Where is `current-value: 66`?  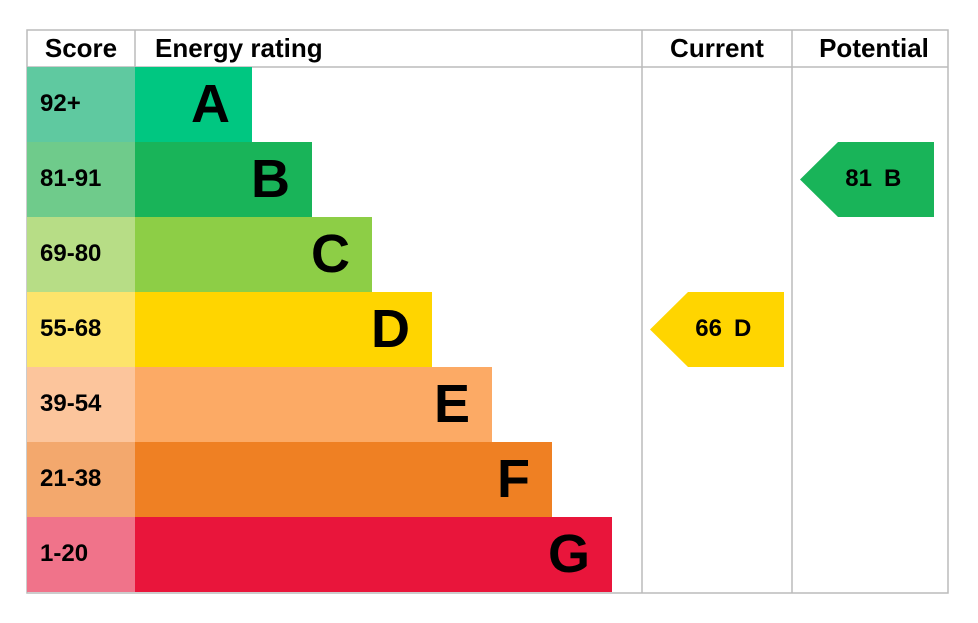 current-value: 66 is located at coordinates (708, 328).